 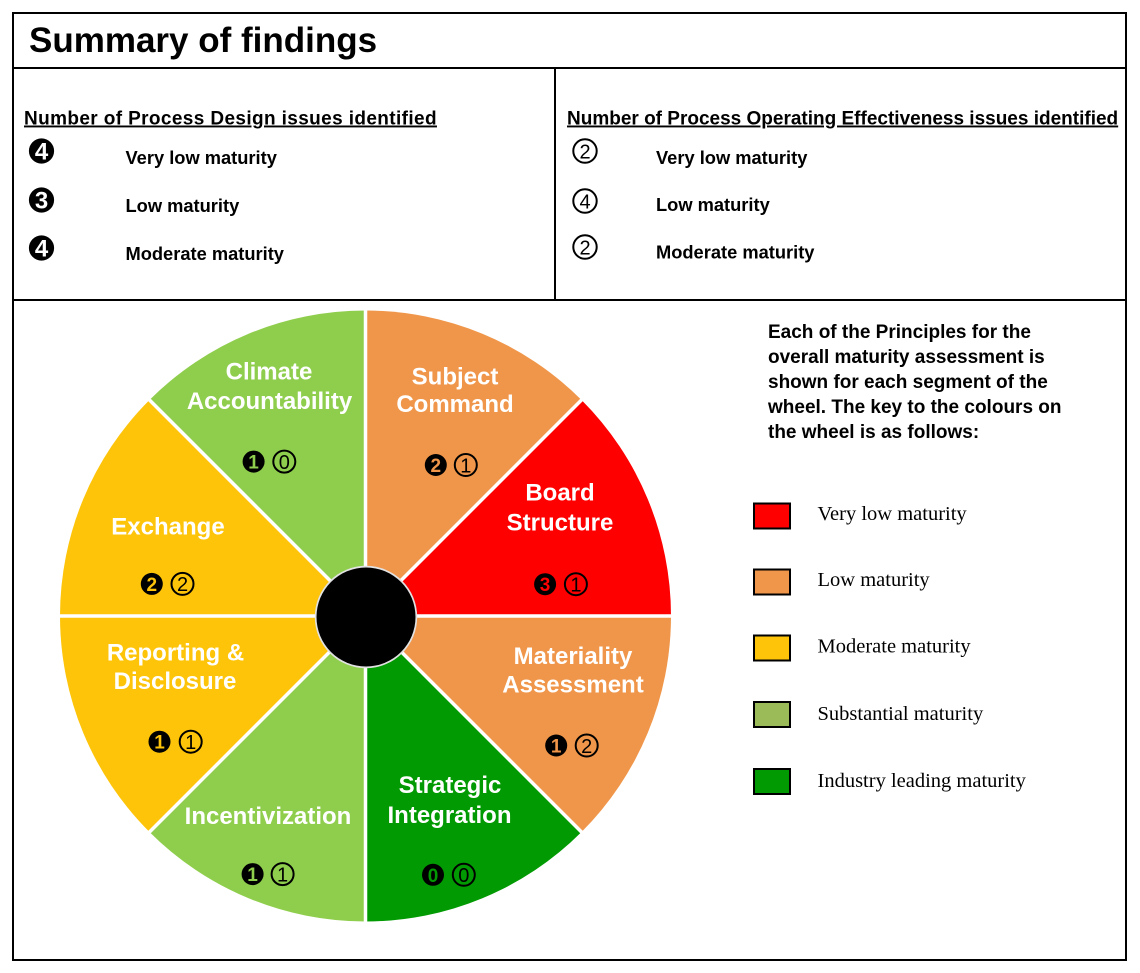 I want to click on svg-text: shown for each segment of the, so click(x=908, y=382).